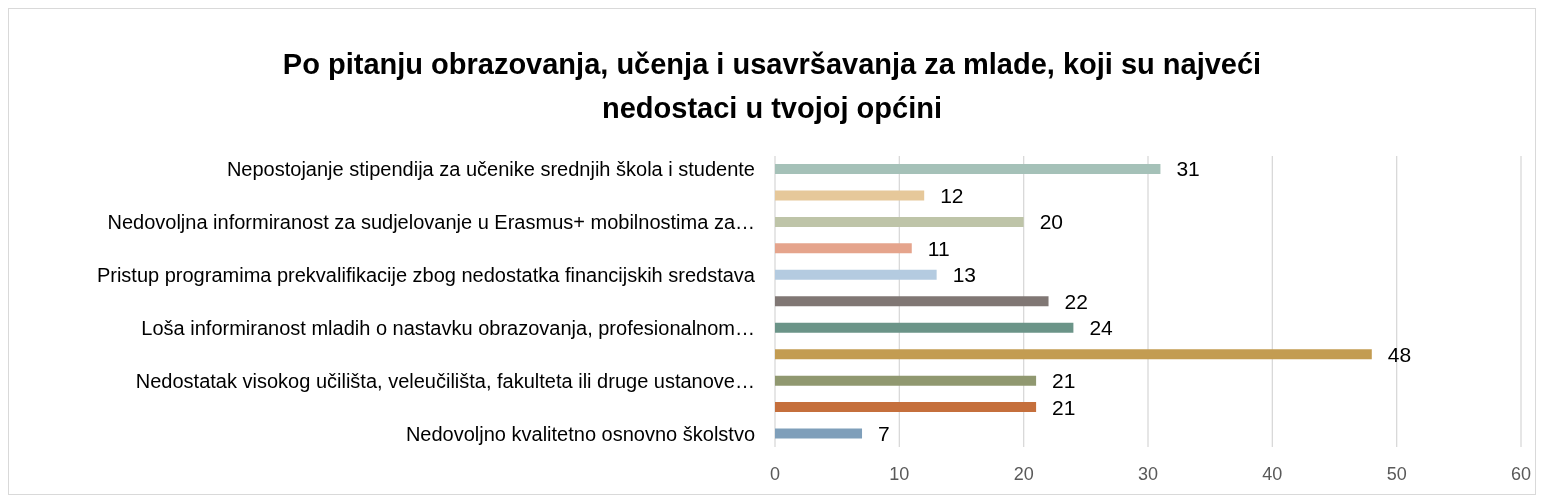 This screenshot has width=1544, height=502. Describe the element at coordinates (1076, 301) in the screenshot. I see `data-label: 22` at that location.